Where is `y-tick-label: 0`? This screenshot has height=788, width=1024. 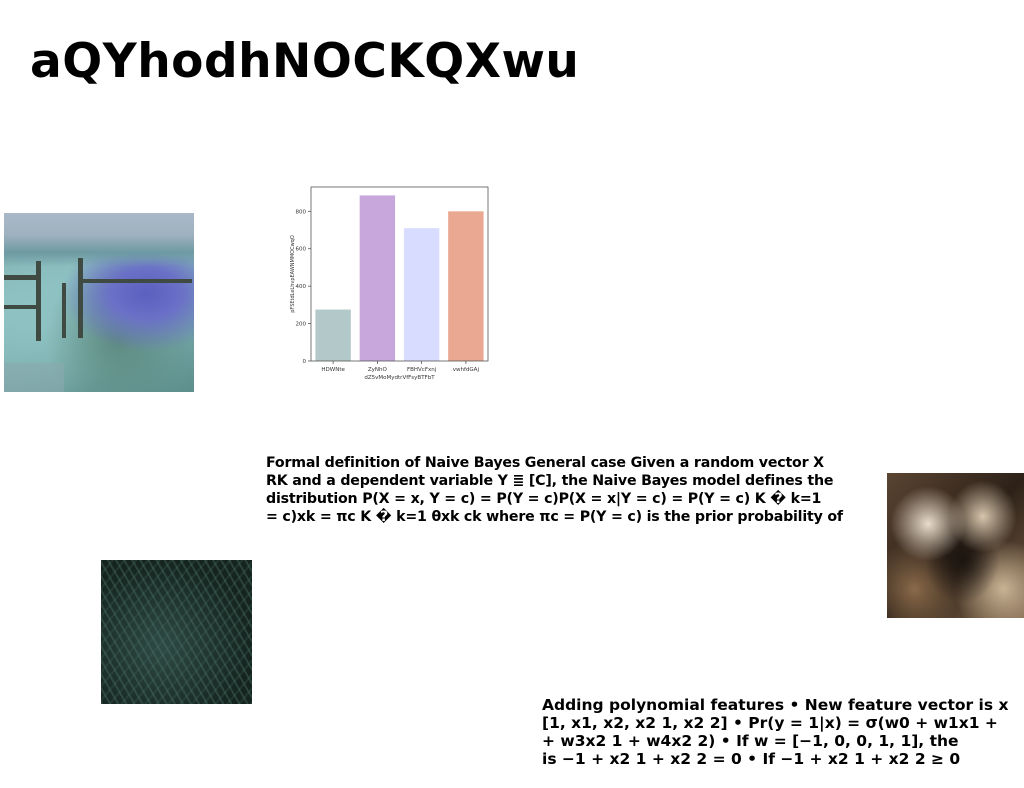
y-tick-label: 0 is located at coordinates (305, 362).